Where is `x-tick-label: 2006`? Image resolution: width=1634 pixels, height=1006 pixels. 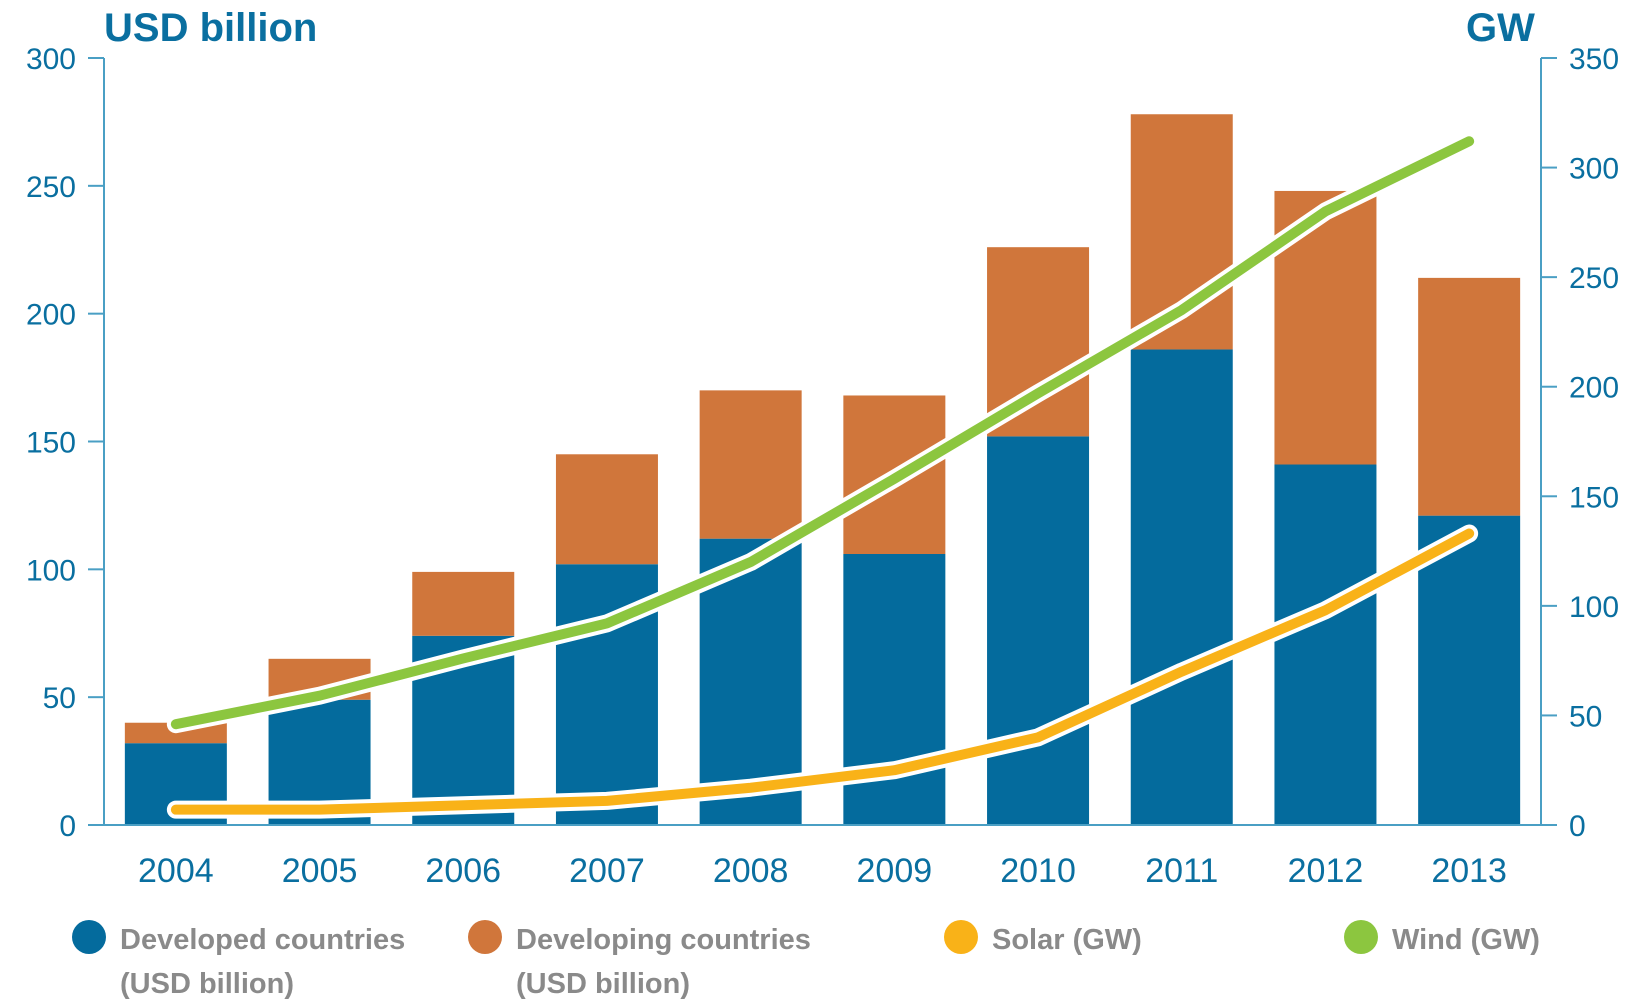 x-tick-label: 2006 is located at coordinates (463, 871).